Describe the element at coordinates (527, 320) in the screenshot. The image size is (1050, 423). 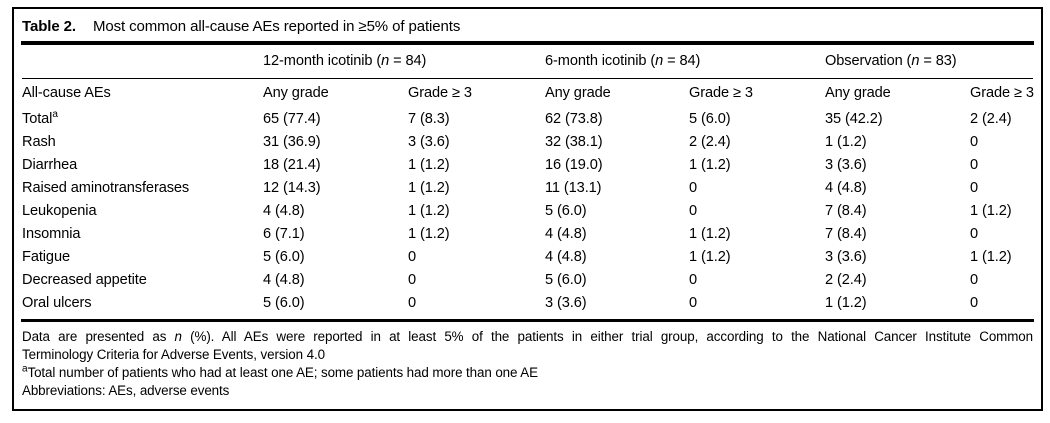
I see `divider-above-footnotes` at that location.